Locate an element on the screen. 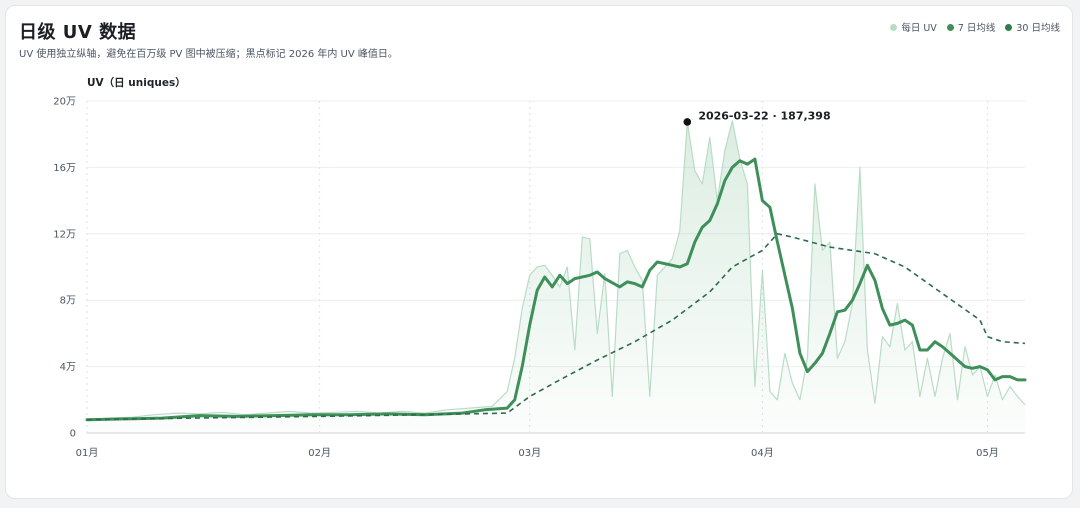  y-tick-label: 20万 is located at coordinates (64, 102).